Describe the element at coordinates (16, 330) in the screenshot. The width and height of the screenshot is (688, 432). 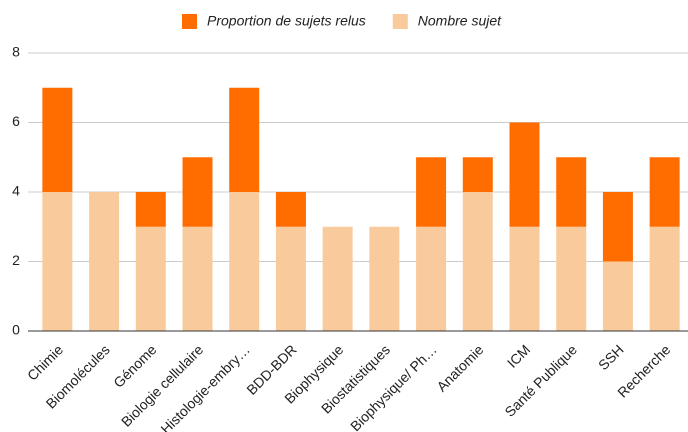
I see `y-tick-label: 0` at that location.